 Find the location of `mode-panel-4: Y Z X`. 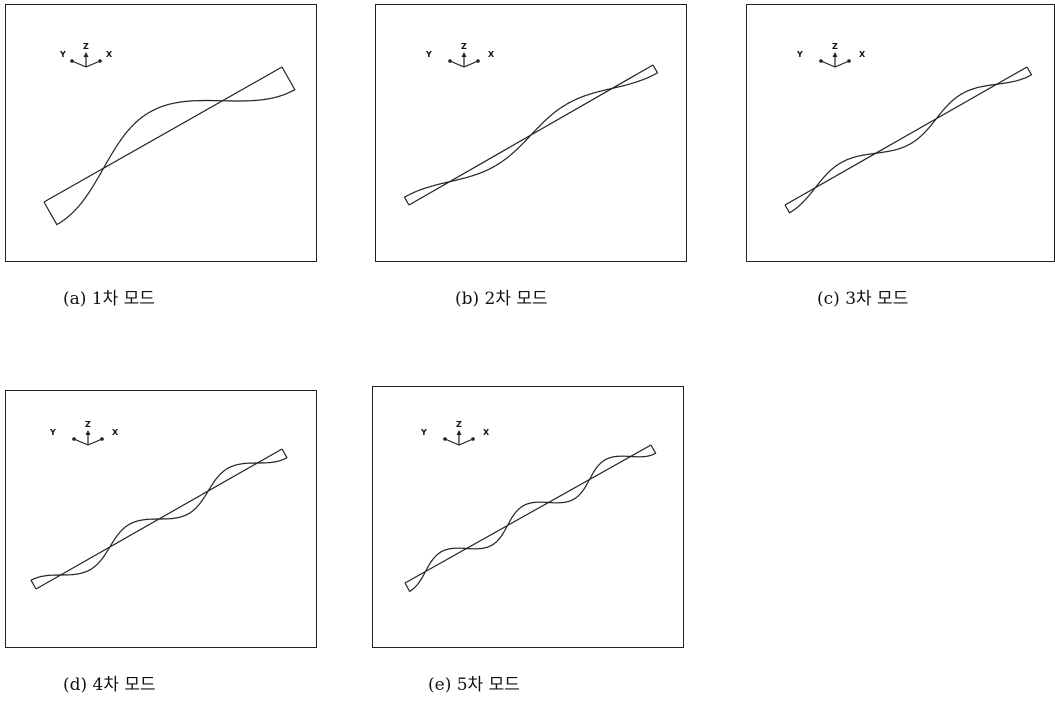

mode-panel-4: Y Z X is located at coordinates (161, 519).